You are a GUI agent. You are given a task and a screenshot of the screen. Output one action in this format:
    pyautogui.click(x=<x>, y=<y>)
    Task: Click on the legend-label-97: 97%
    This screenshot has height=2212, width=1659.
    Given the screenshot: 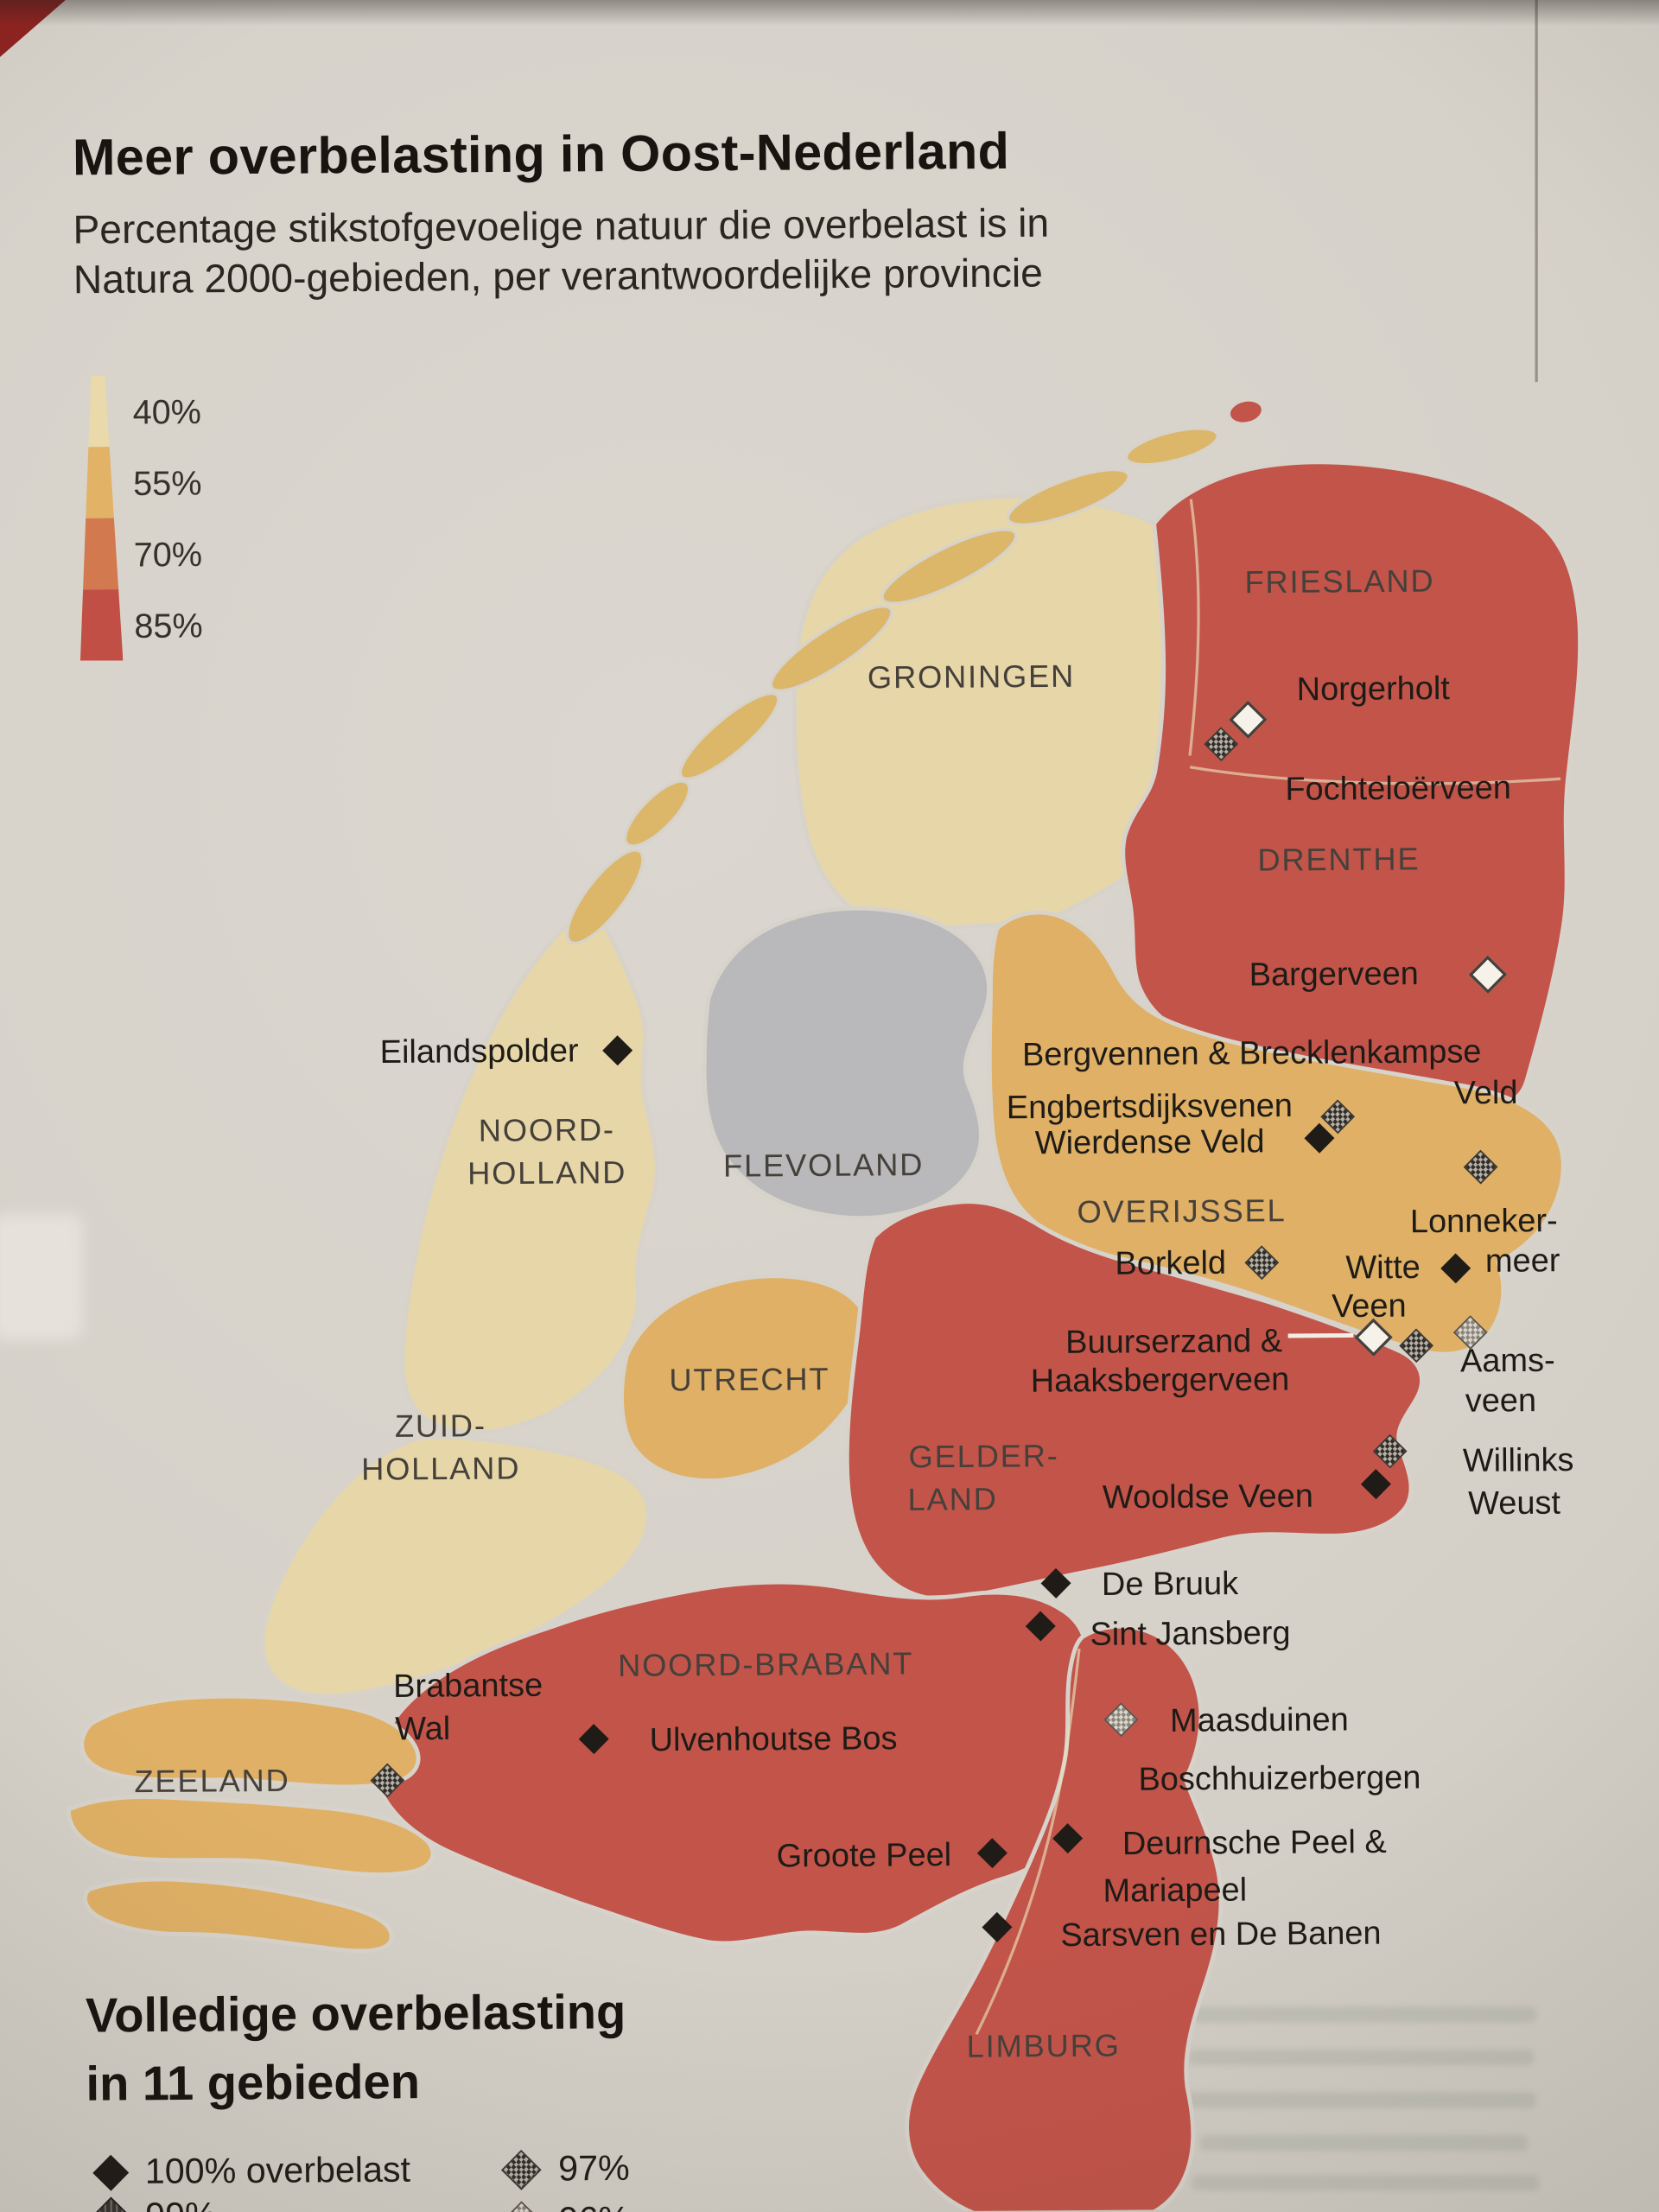 What is the action you would take?
    pyautogui.click(x=594, y=2169)
    